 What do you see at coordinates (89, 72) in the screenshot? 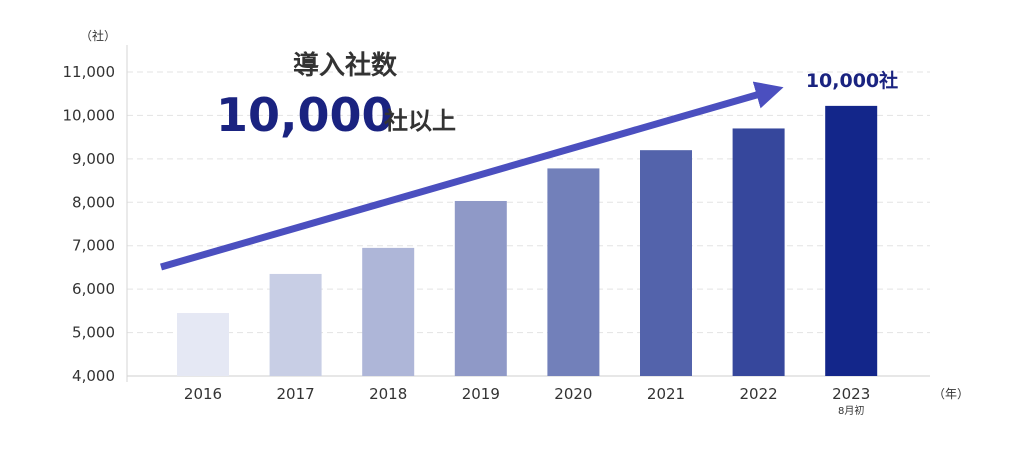
I see `y-tick-label: 11,000` at bounding box center [89, 72].